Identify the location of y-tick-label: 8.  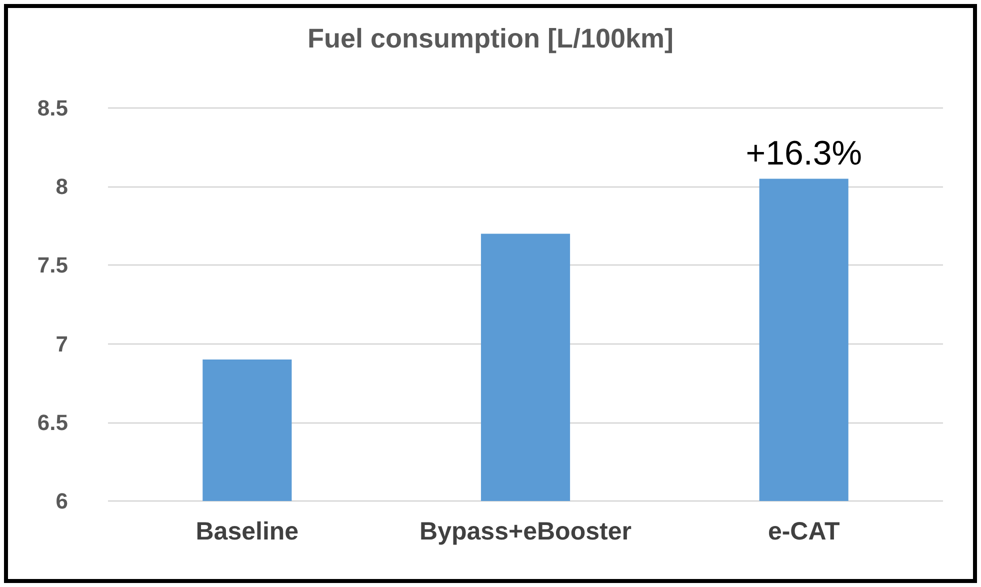
(62, 187).